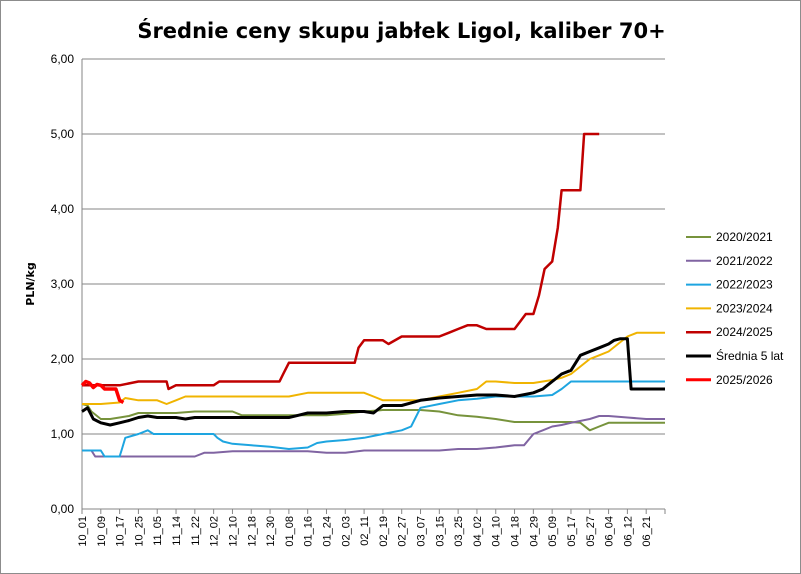 This screenshot has width=801, height=574. I want to click on x-tick-label: 02_11, so click(365, 531).